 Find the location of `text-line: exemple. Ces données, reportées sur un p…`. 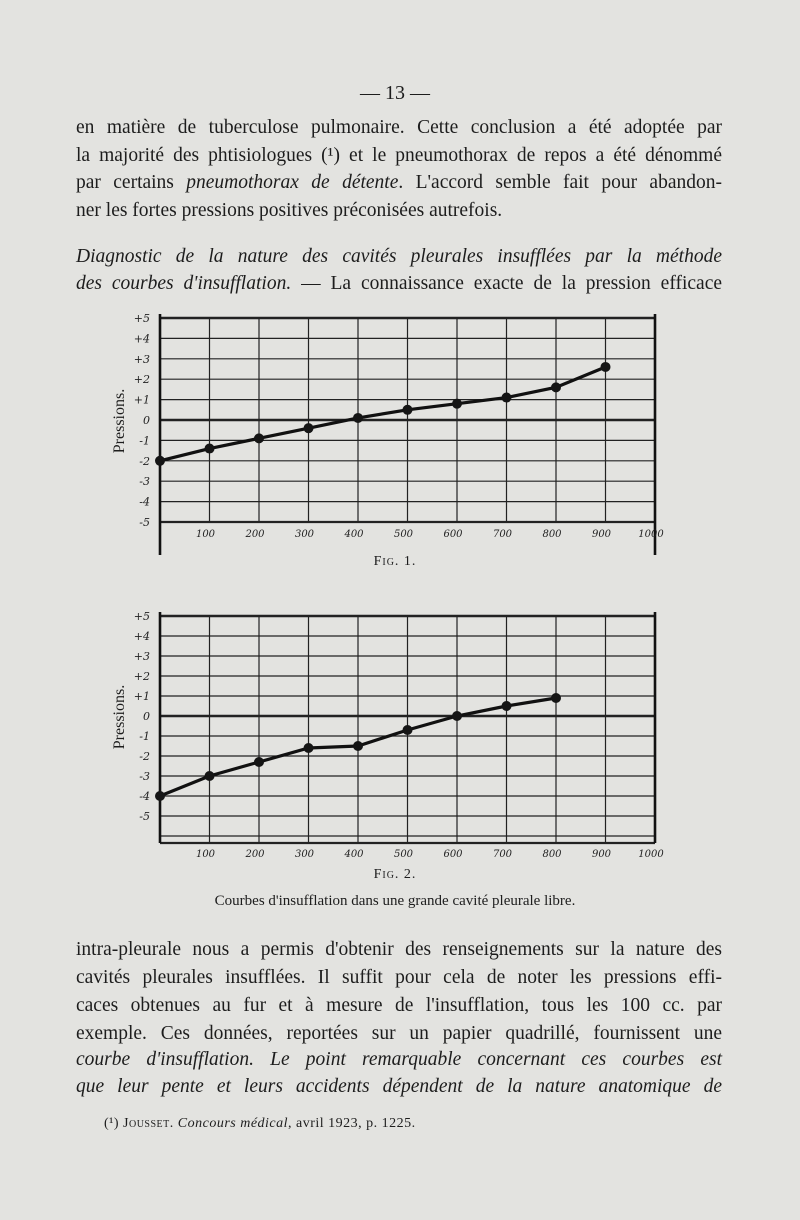

text-line: exemple. Ces données, reportées sur un p… is located at coordinates (399, 1033).